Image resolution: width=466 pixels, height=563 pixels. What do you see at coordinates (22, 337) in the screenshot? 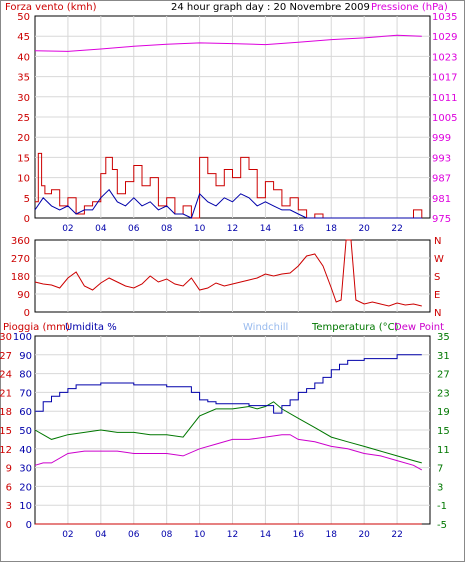
I see `humidity-tick-label: 100` at bounding box center [22, 337].